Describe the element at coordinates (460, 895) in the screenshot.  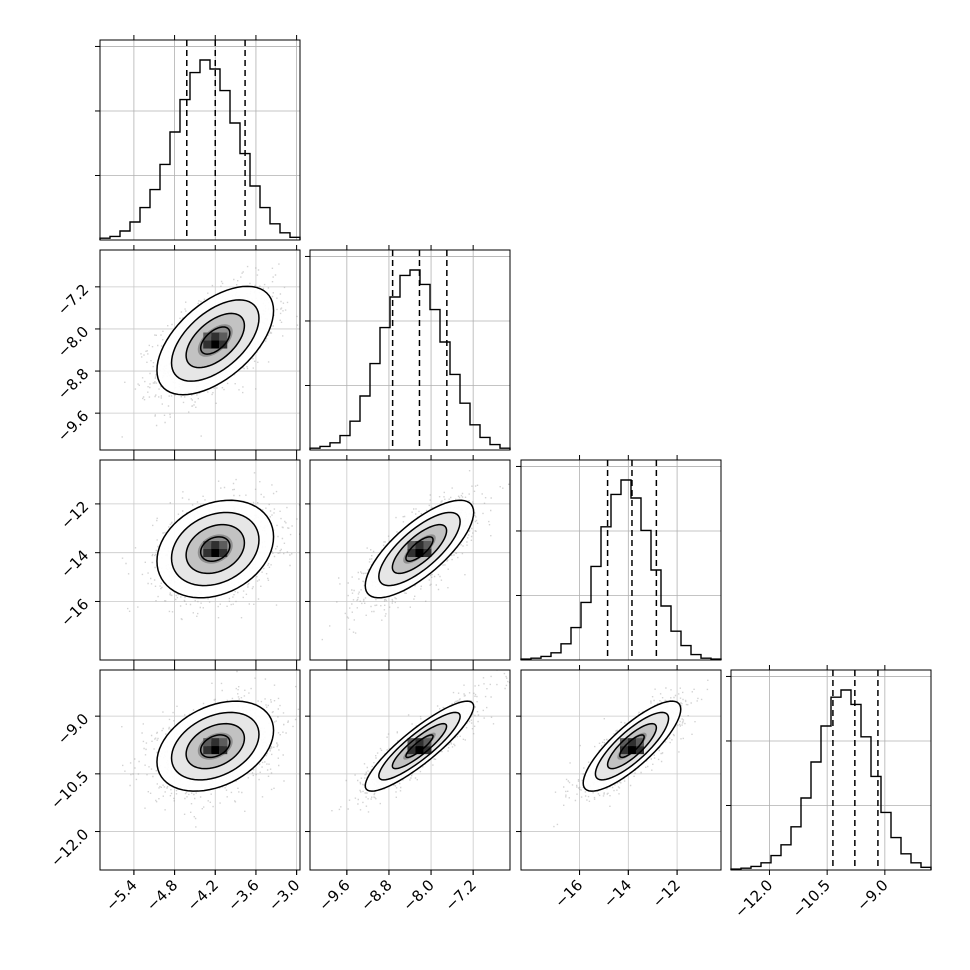
I see `x-tick-label: −7.2` at that location.